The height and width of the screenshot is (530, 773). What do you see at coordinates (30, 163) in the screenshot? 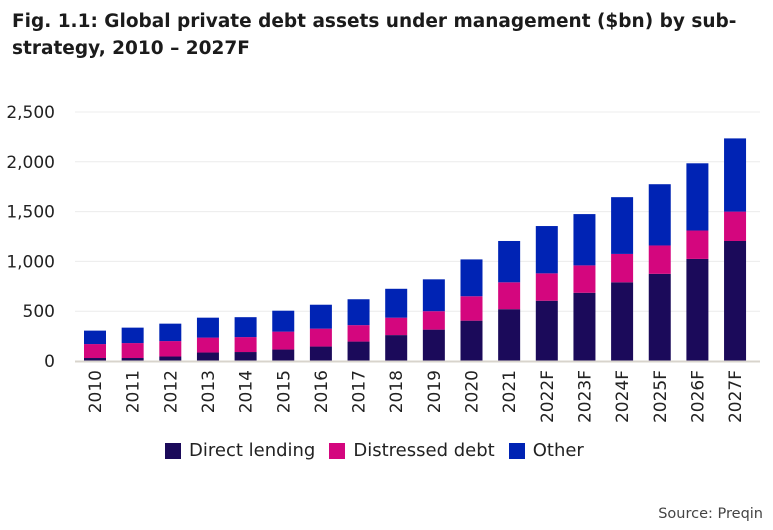
I see `y-tick-label: 2,000` at bounding box center [30, 163].